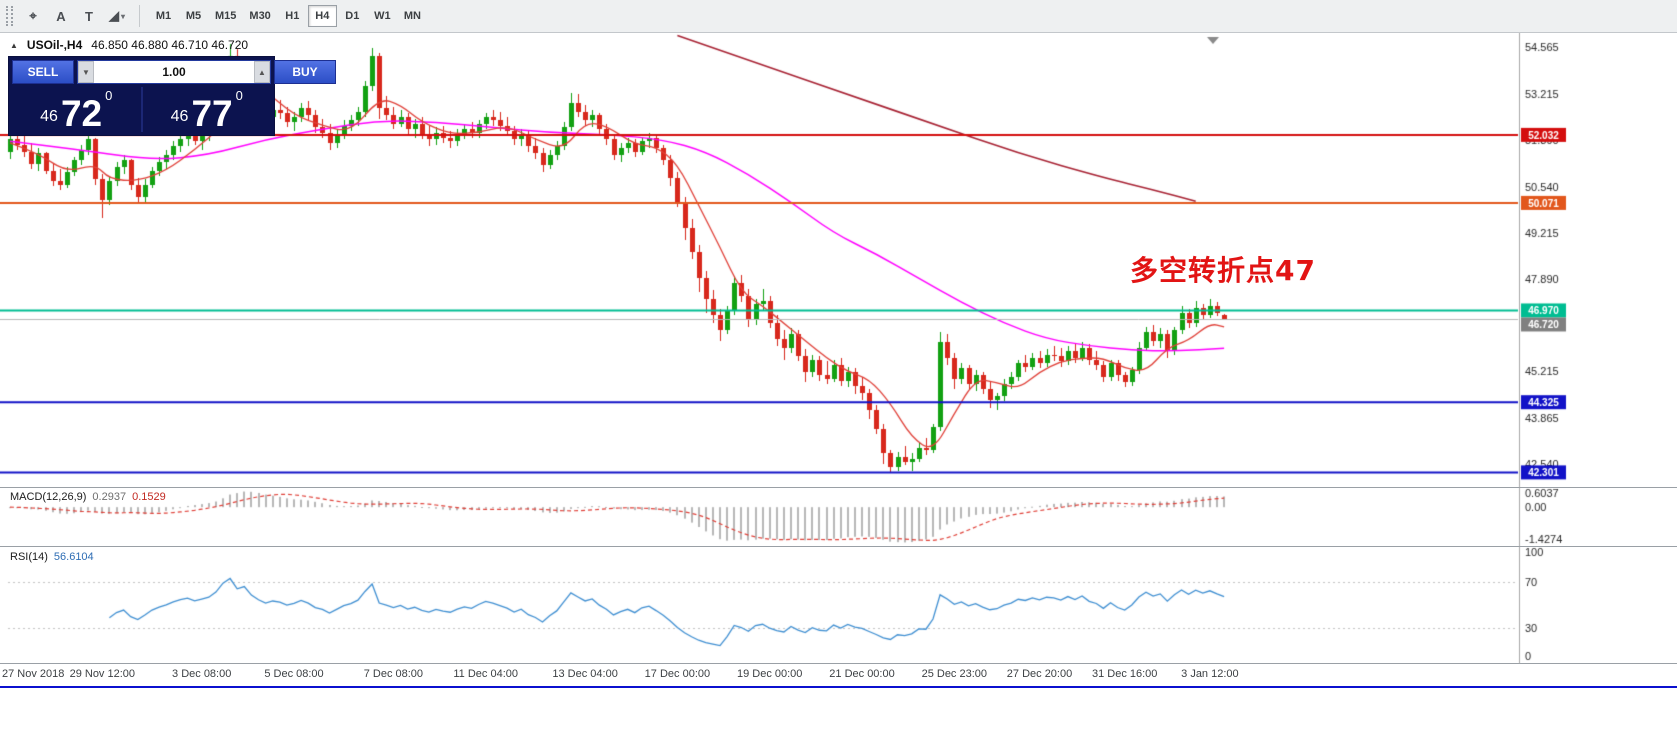 The height and width of the screenshot is (737, 1677). Describe the element at coordinates (141, 109) in the screenshot. I see `price-divider` at that location.